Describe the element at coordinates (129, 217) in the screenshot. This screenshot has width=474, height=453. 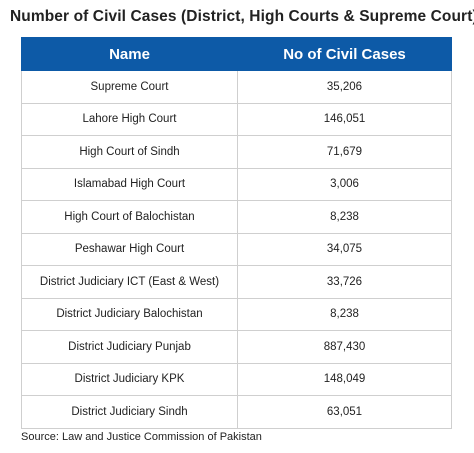
I see `cell-name: High Court of Balochistan` at that location.